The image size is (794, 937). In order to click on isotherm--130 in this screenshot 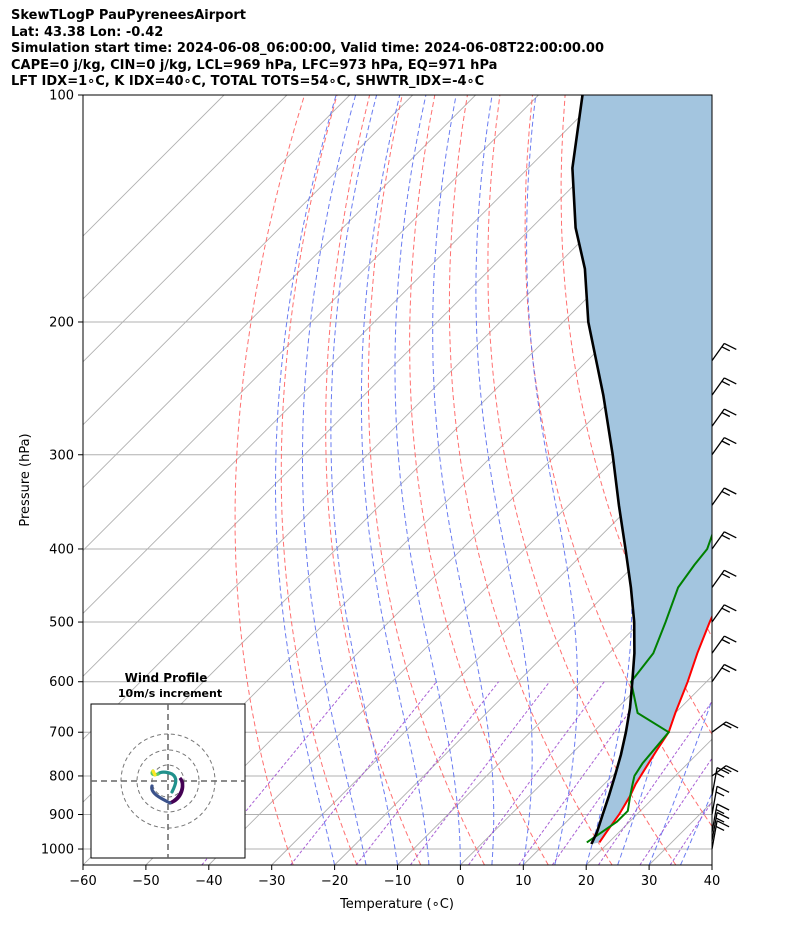, I will do `click(248, 260)`.